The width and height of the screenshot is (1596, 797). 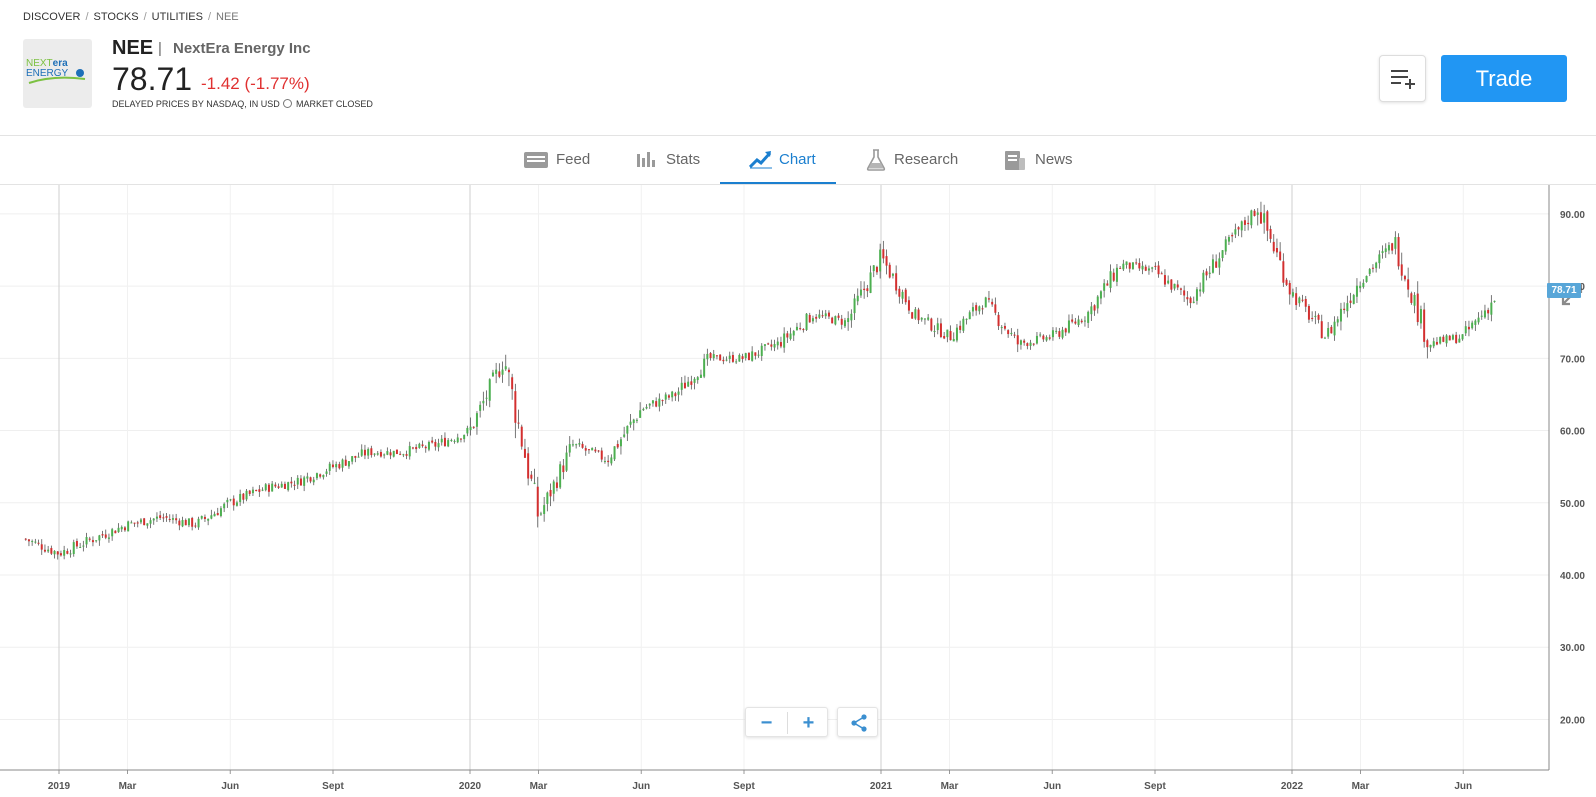 I want to click on breadcrumb-current: NEE, so click(x=227, y=17).